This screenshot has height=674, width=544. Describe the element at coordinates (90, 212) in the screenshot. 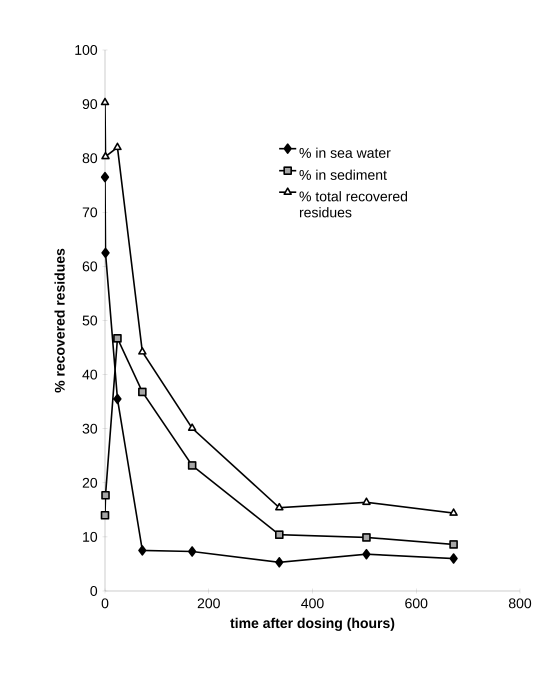

I see `y-tick-label: 70` at that location.